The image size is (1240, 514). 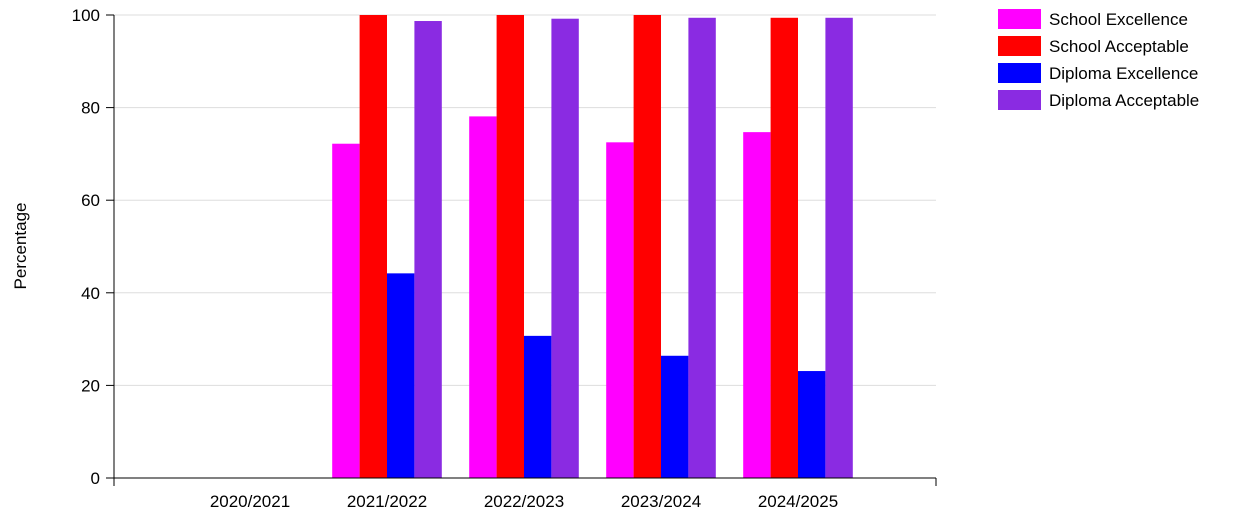 I want to click on legend-label: Diploma Excellence, so click(x=1123, y=73).